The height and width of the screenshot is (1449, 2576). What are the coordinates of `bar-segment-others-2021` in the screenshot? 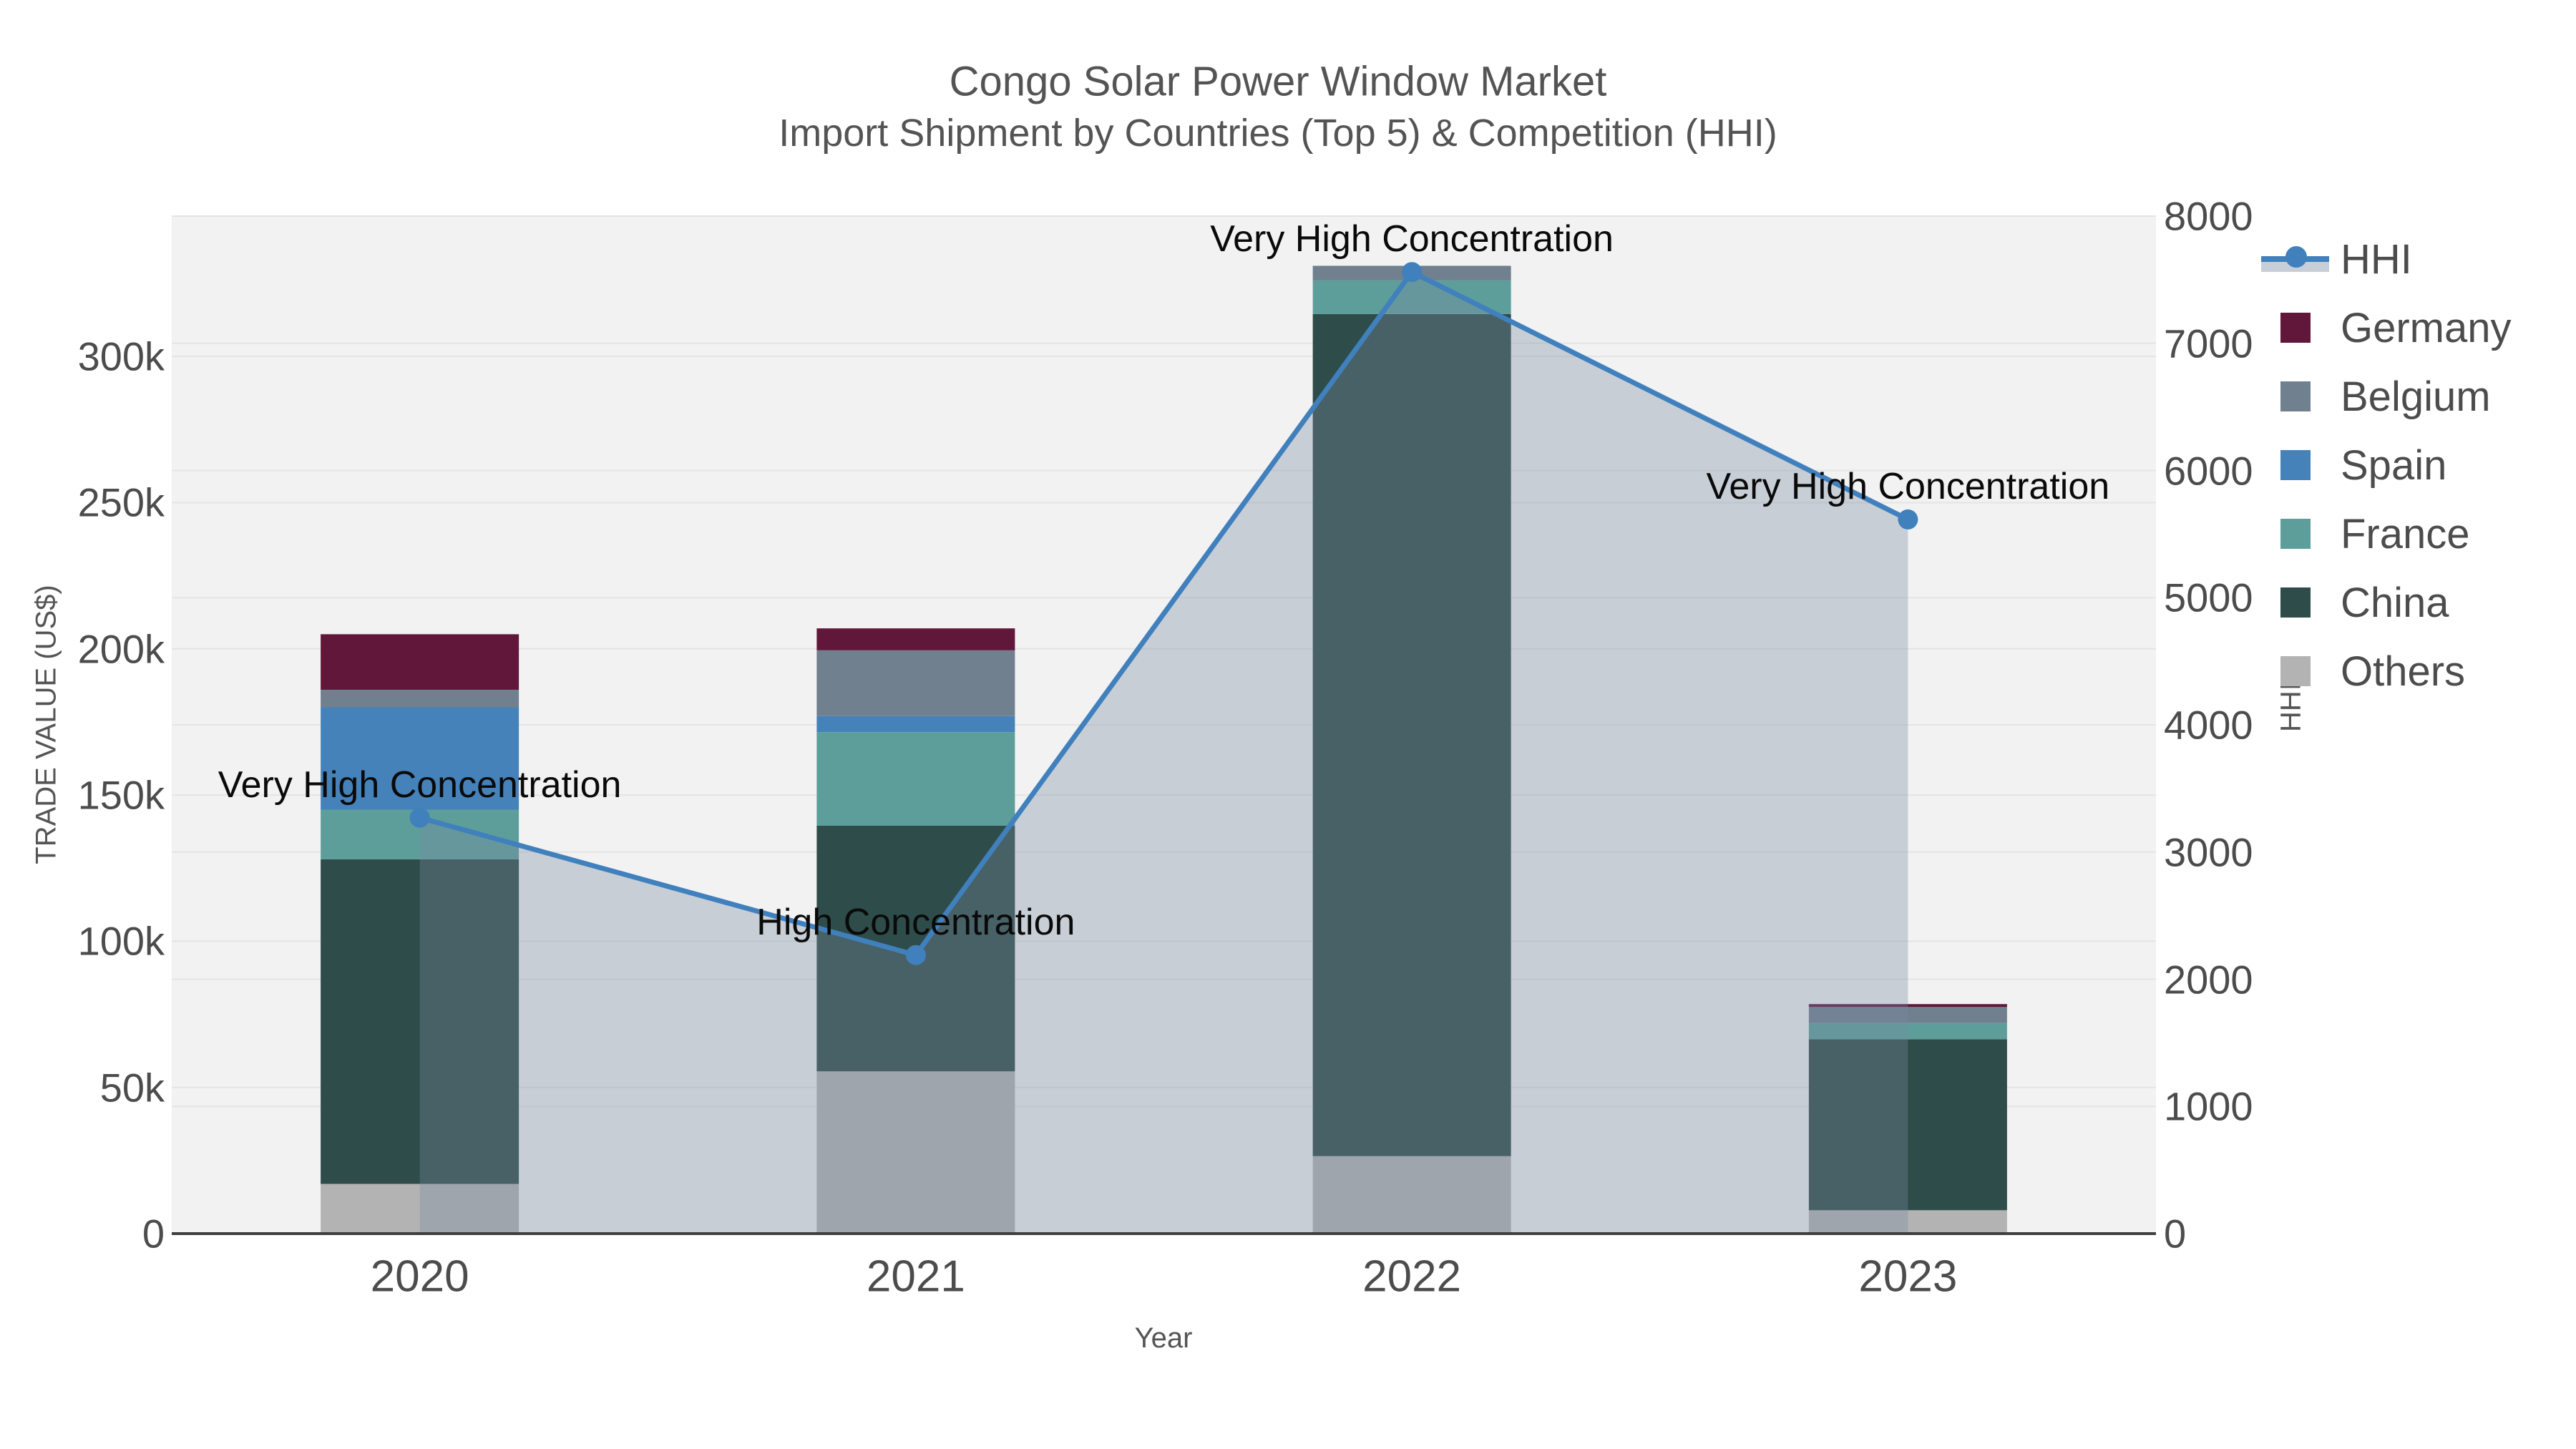 It's located at (915, 1152).